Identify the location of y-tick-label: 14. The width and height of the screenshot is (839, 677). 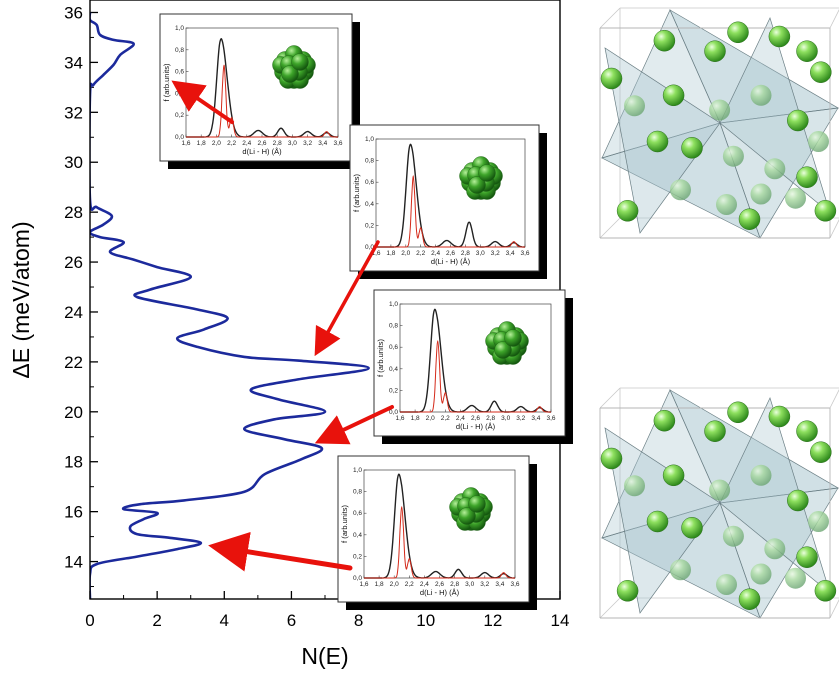
(73, 562).